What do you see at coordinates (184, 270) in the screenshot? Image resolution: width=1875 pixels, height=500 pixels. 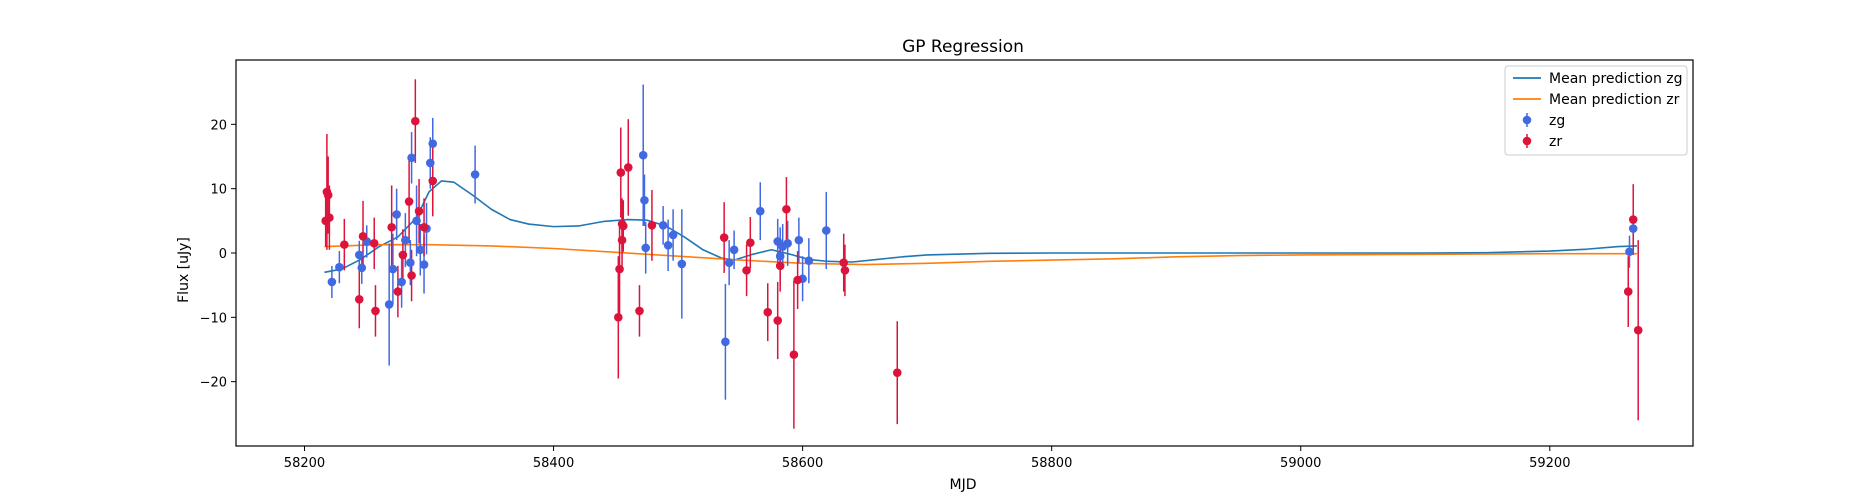 I see `y-axis-label: Flux [uJy]` at bounding box center [184, 270].